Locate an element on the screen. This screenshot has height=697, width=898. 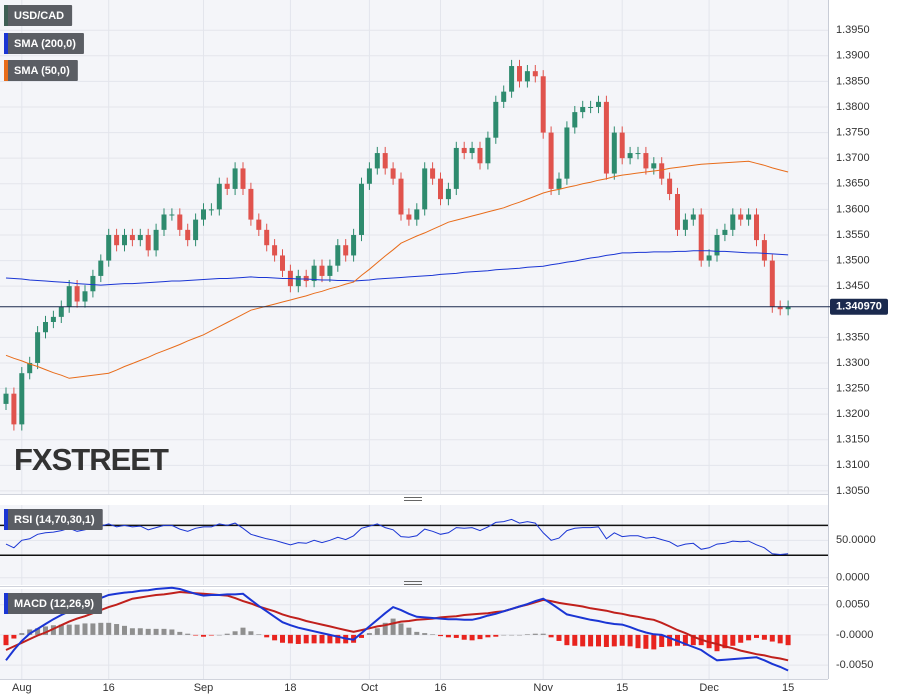
legend-label: SMA (200,0) is located at coordinates (45, 44).